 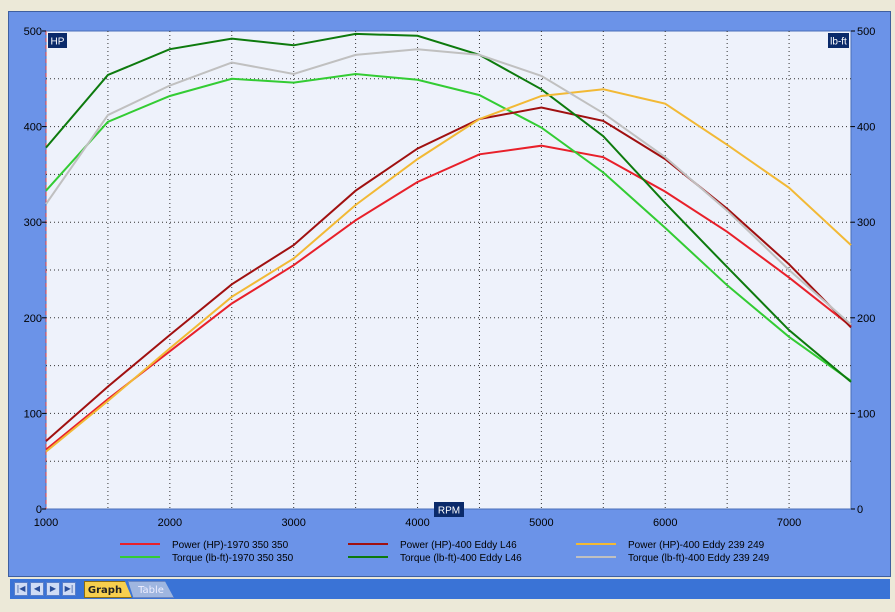 I want to click on y-tick-label: 500, so click(x=33, y=32).